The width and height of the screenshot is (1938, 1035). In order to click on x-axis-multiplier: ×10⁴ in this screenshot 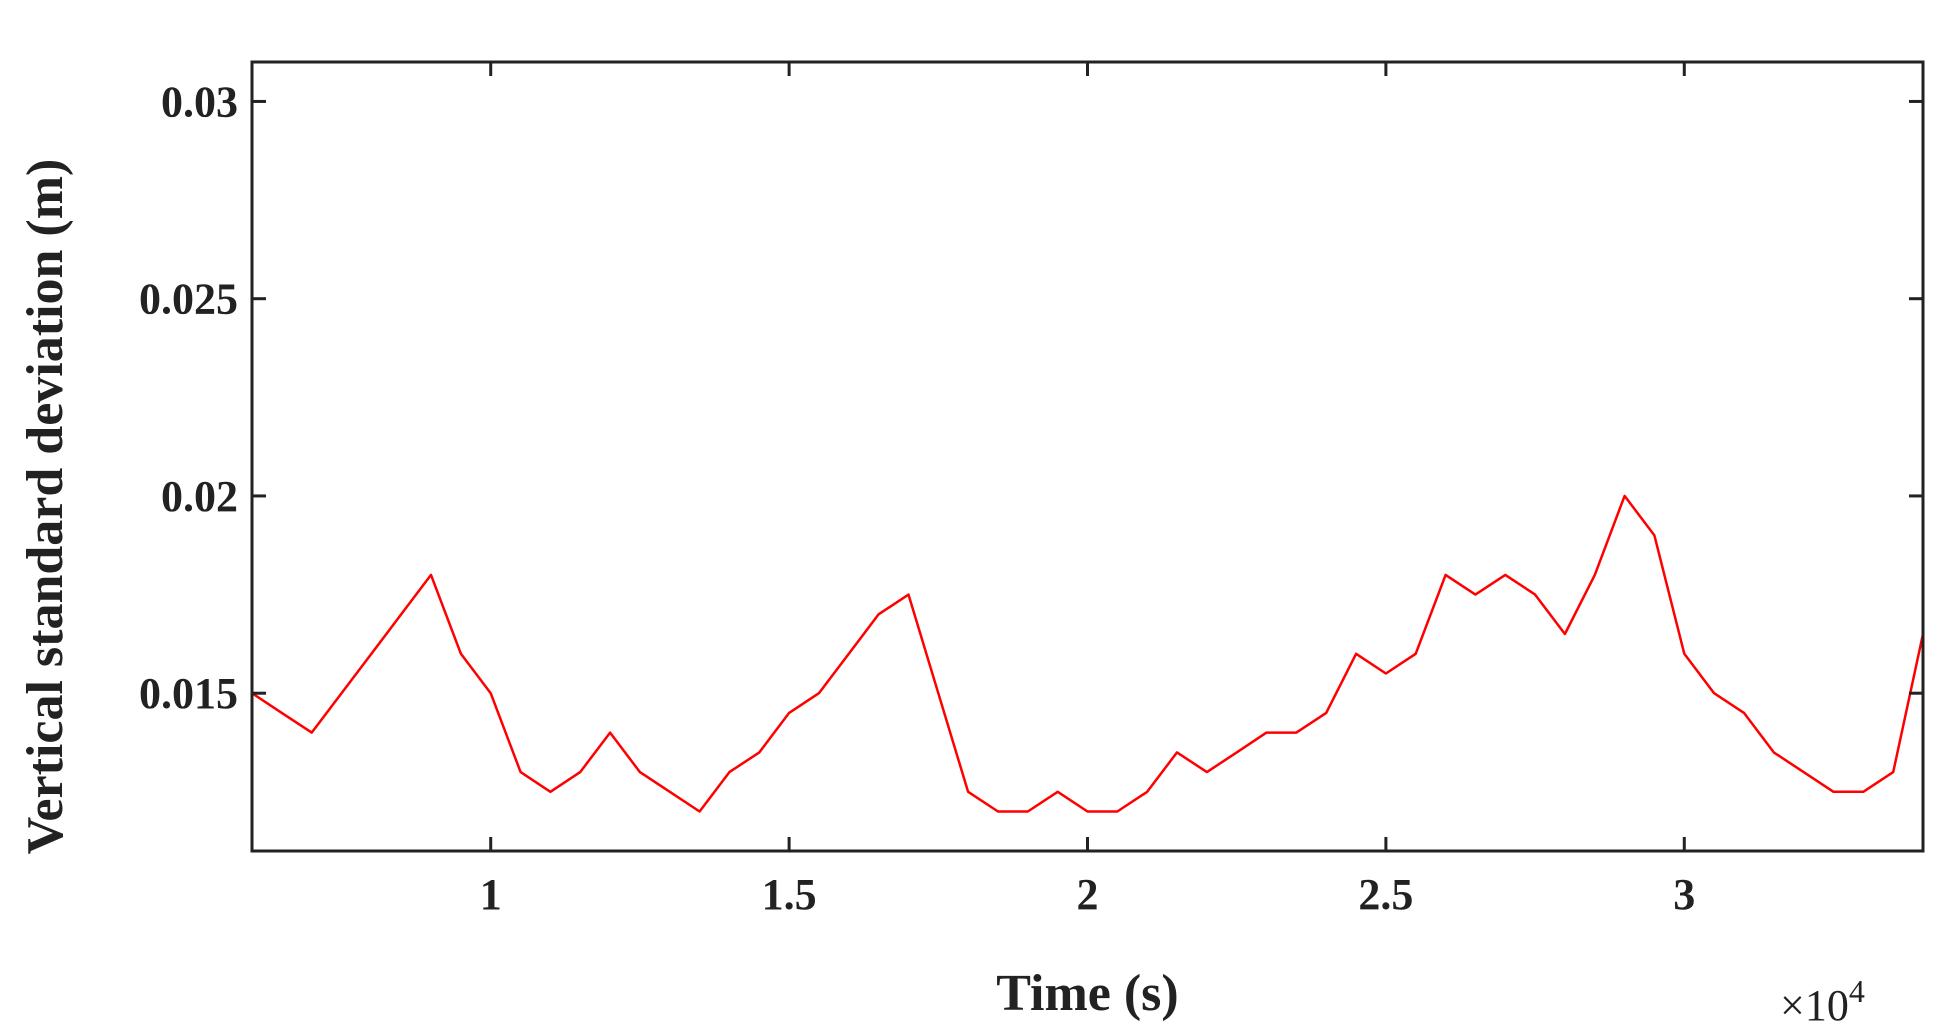, I will do `click(1822, 1001)`.